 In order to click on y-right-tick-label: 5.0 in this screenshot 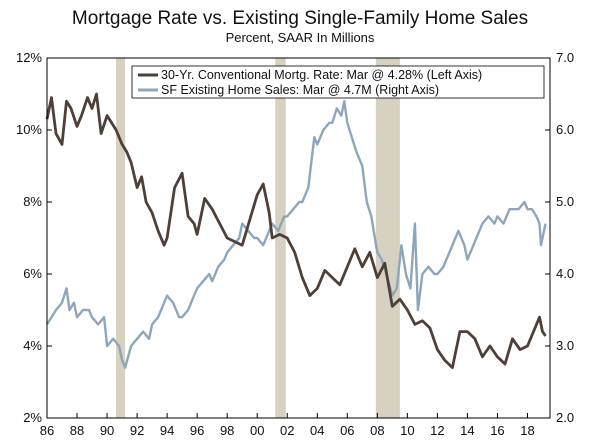, I will do `click(565, 201)`.